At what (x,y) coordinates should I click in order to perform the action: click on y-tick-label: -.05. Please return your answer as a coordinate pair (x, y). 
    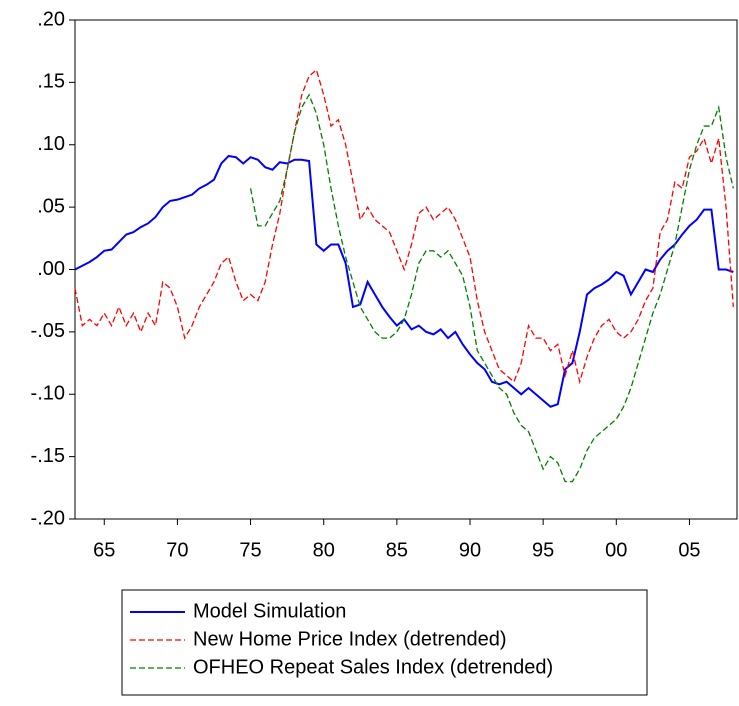
    Looking at the image, I should click on (48, 331).